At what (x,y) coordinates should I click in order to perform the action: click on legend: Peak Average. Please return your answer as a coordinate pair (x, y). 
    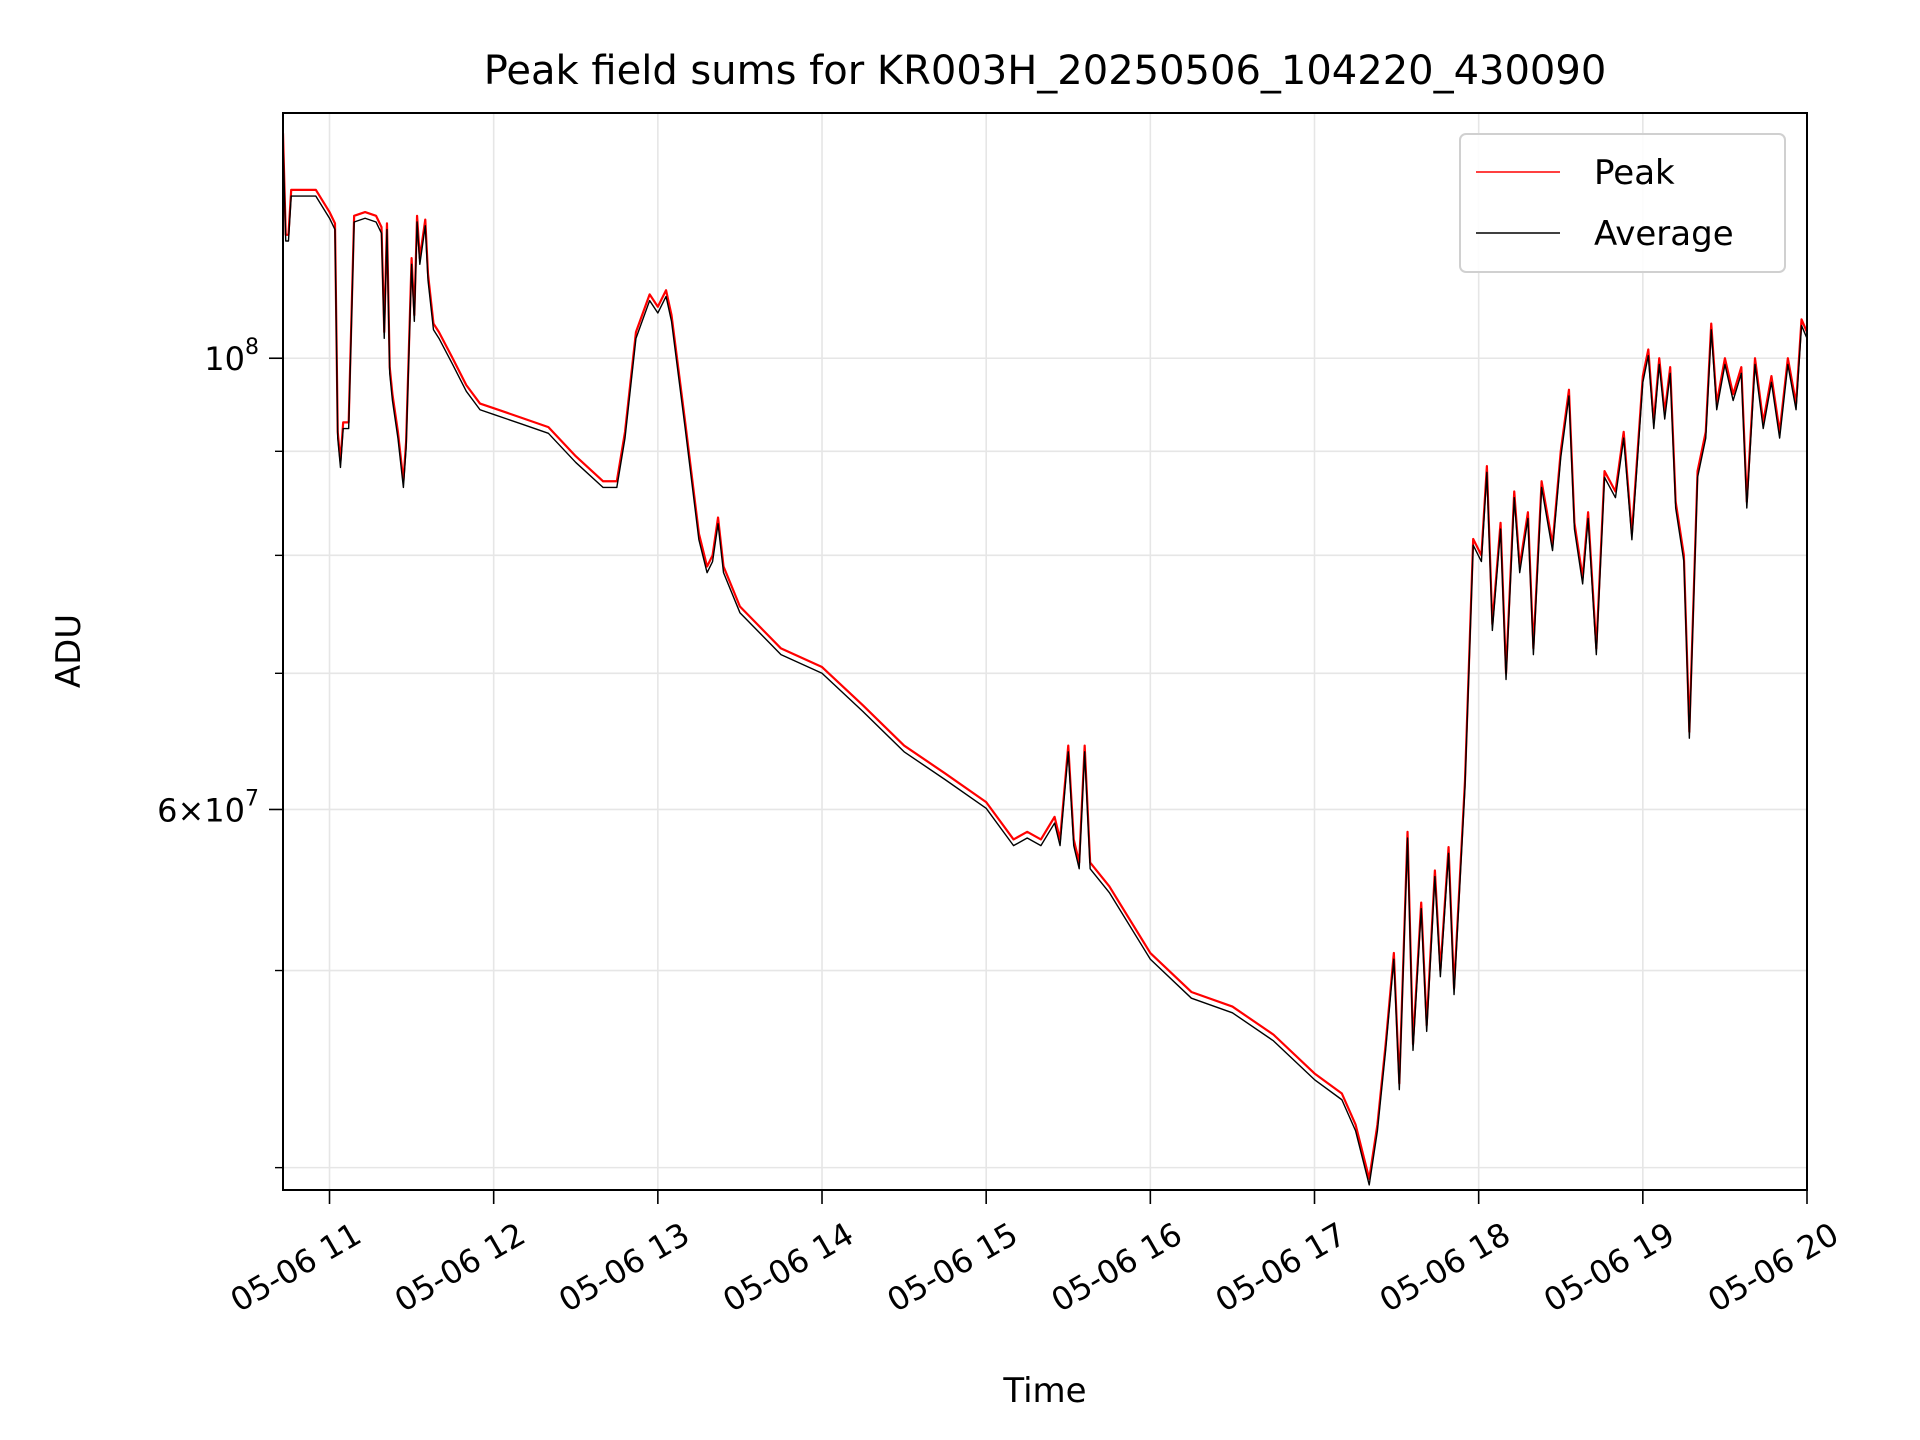
    Looking at the image, I should click on (1622, 203).